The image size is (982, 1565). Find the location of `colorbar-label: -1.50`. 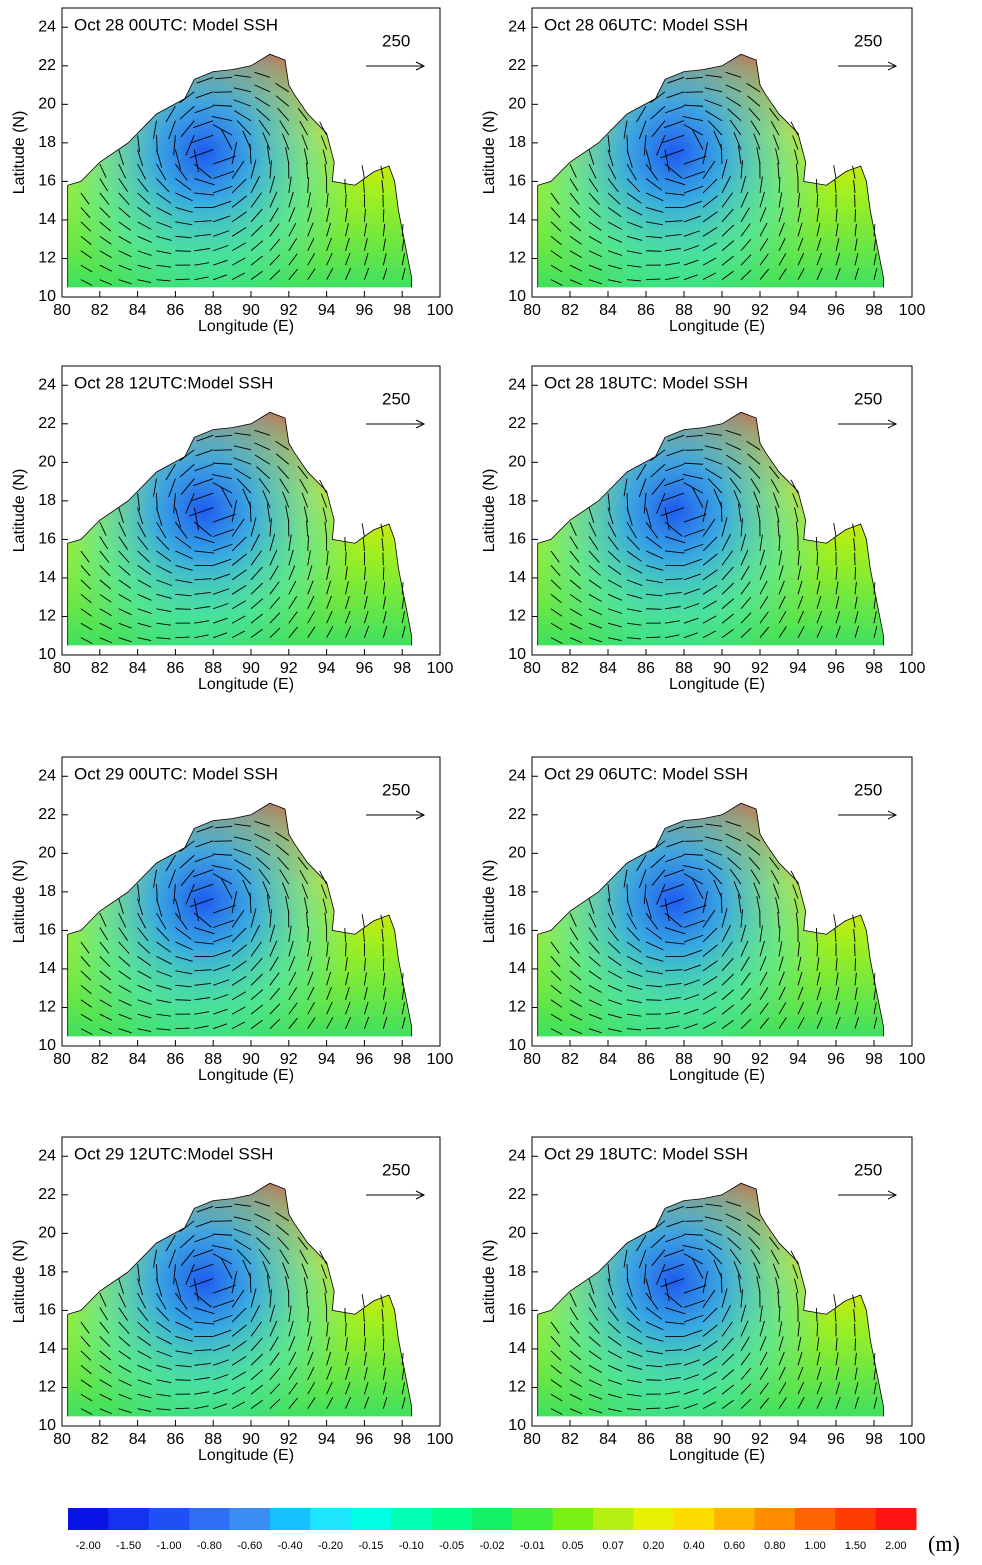

colorbar-label: -1.50 is located at coordinates (128, 1546).